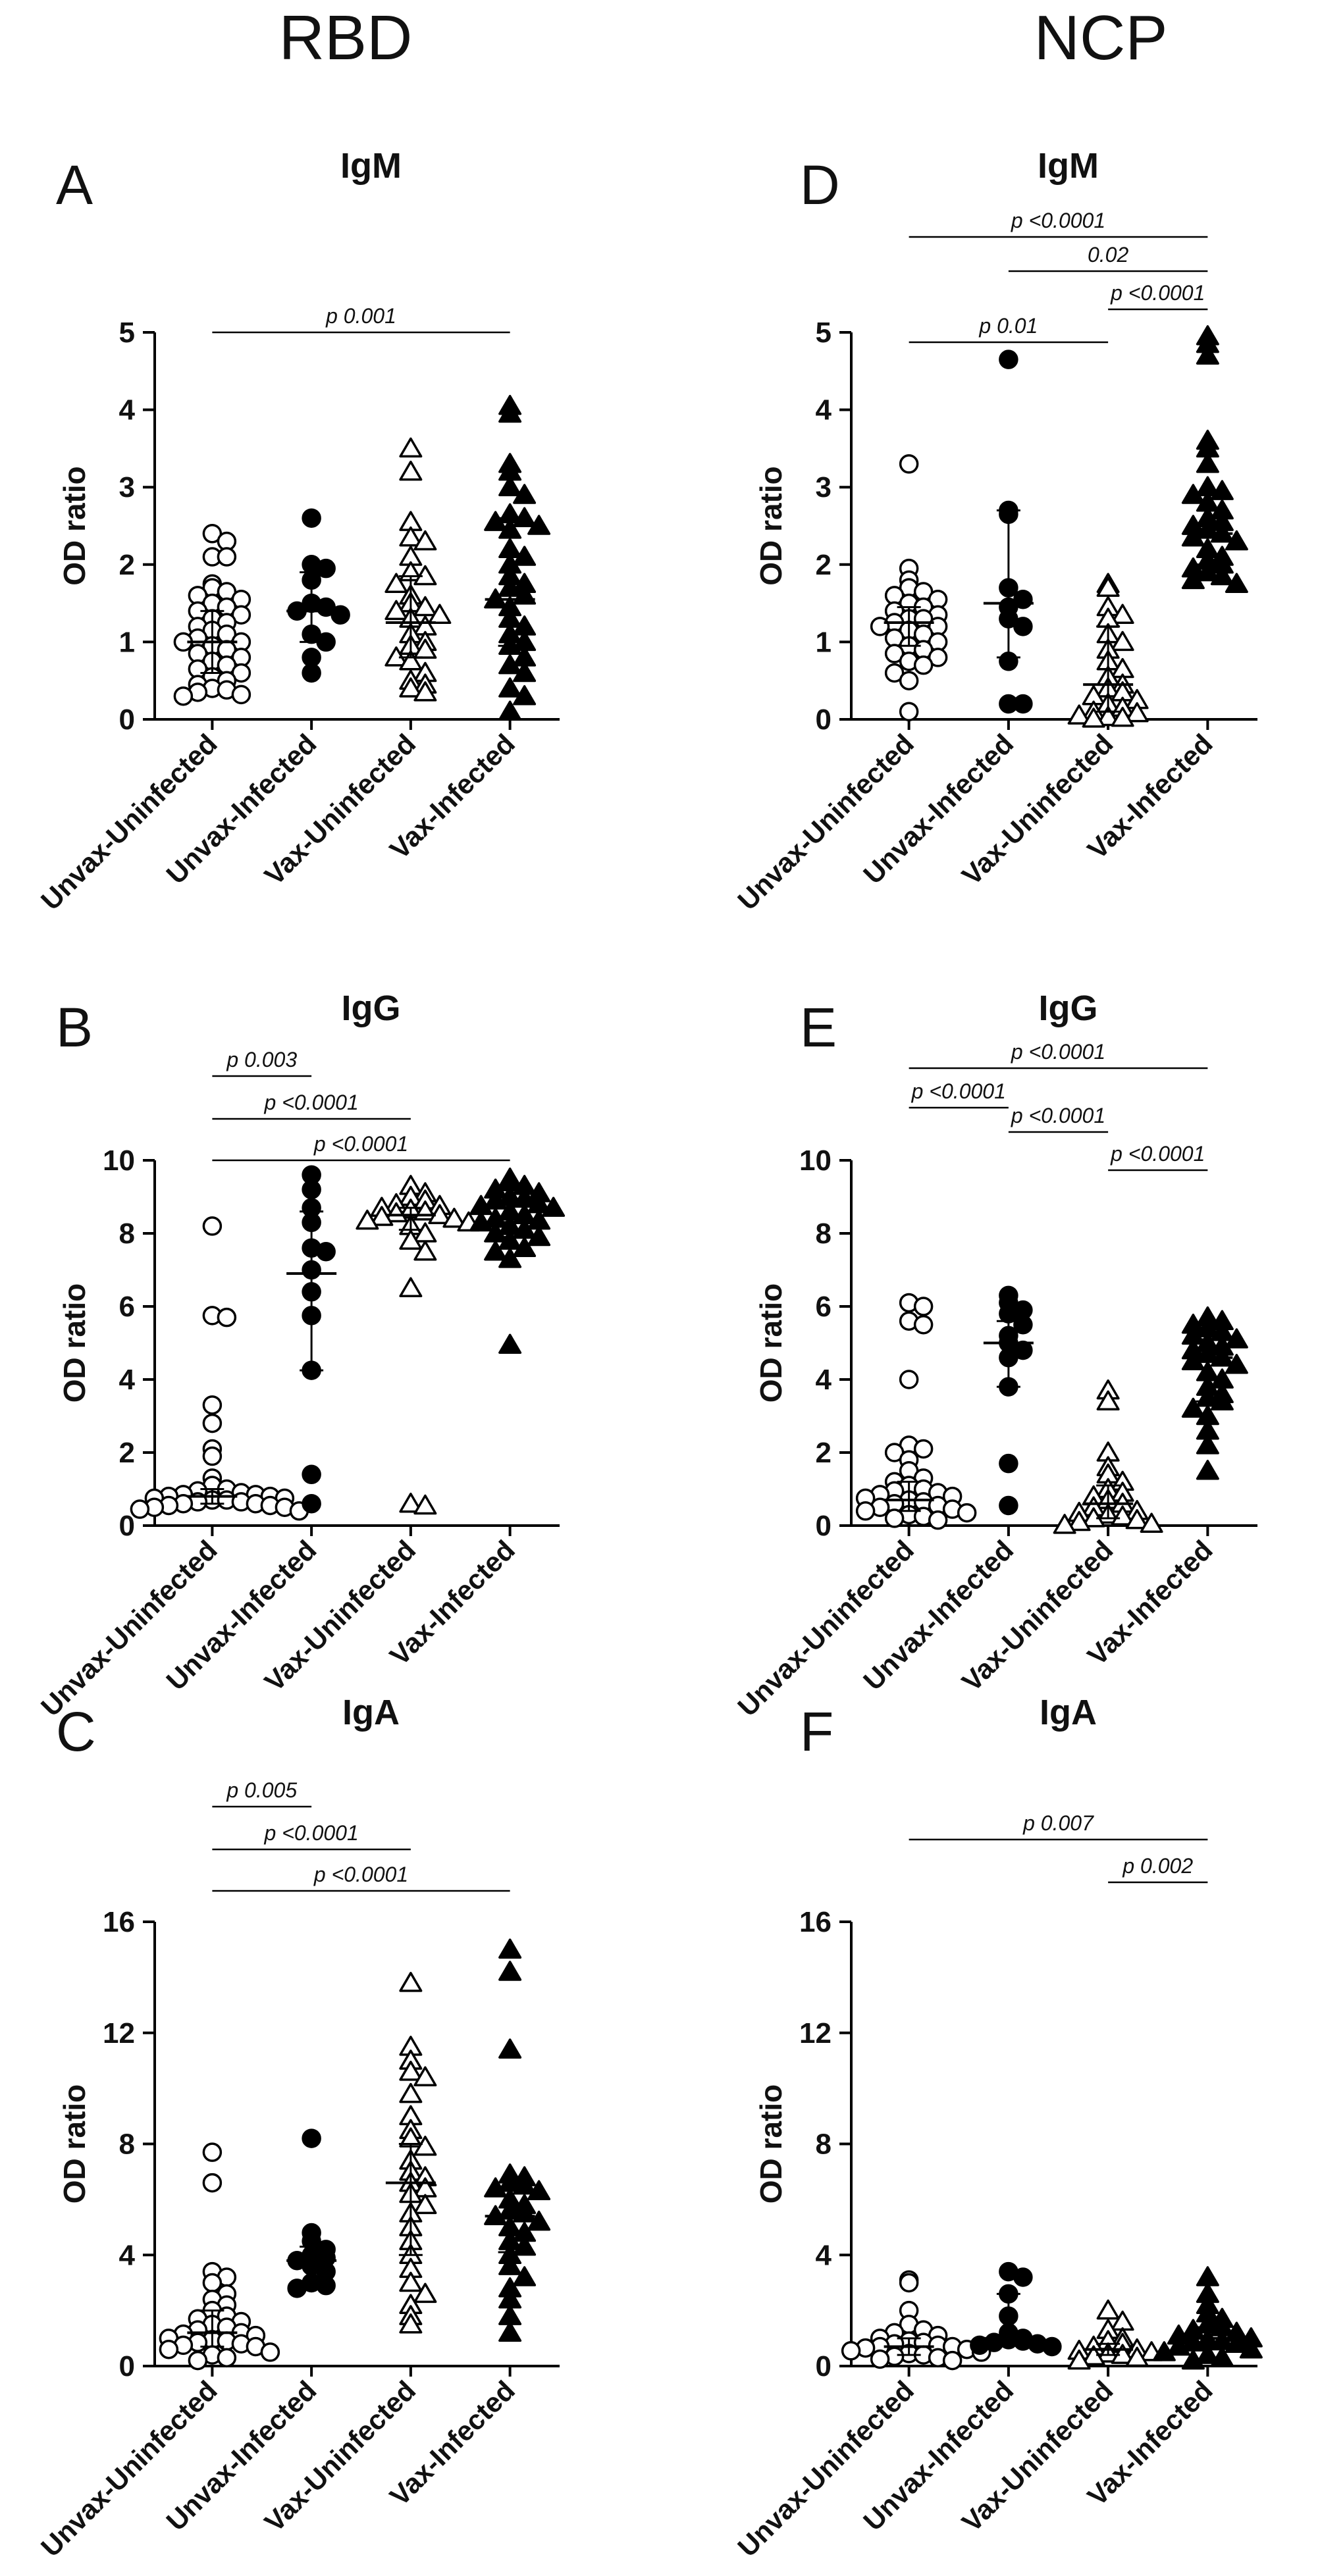  What do you see at coordinates (820, 185) in the screenshot?
I see `panel-letter: D` at bounding box center [820, 185].